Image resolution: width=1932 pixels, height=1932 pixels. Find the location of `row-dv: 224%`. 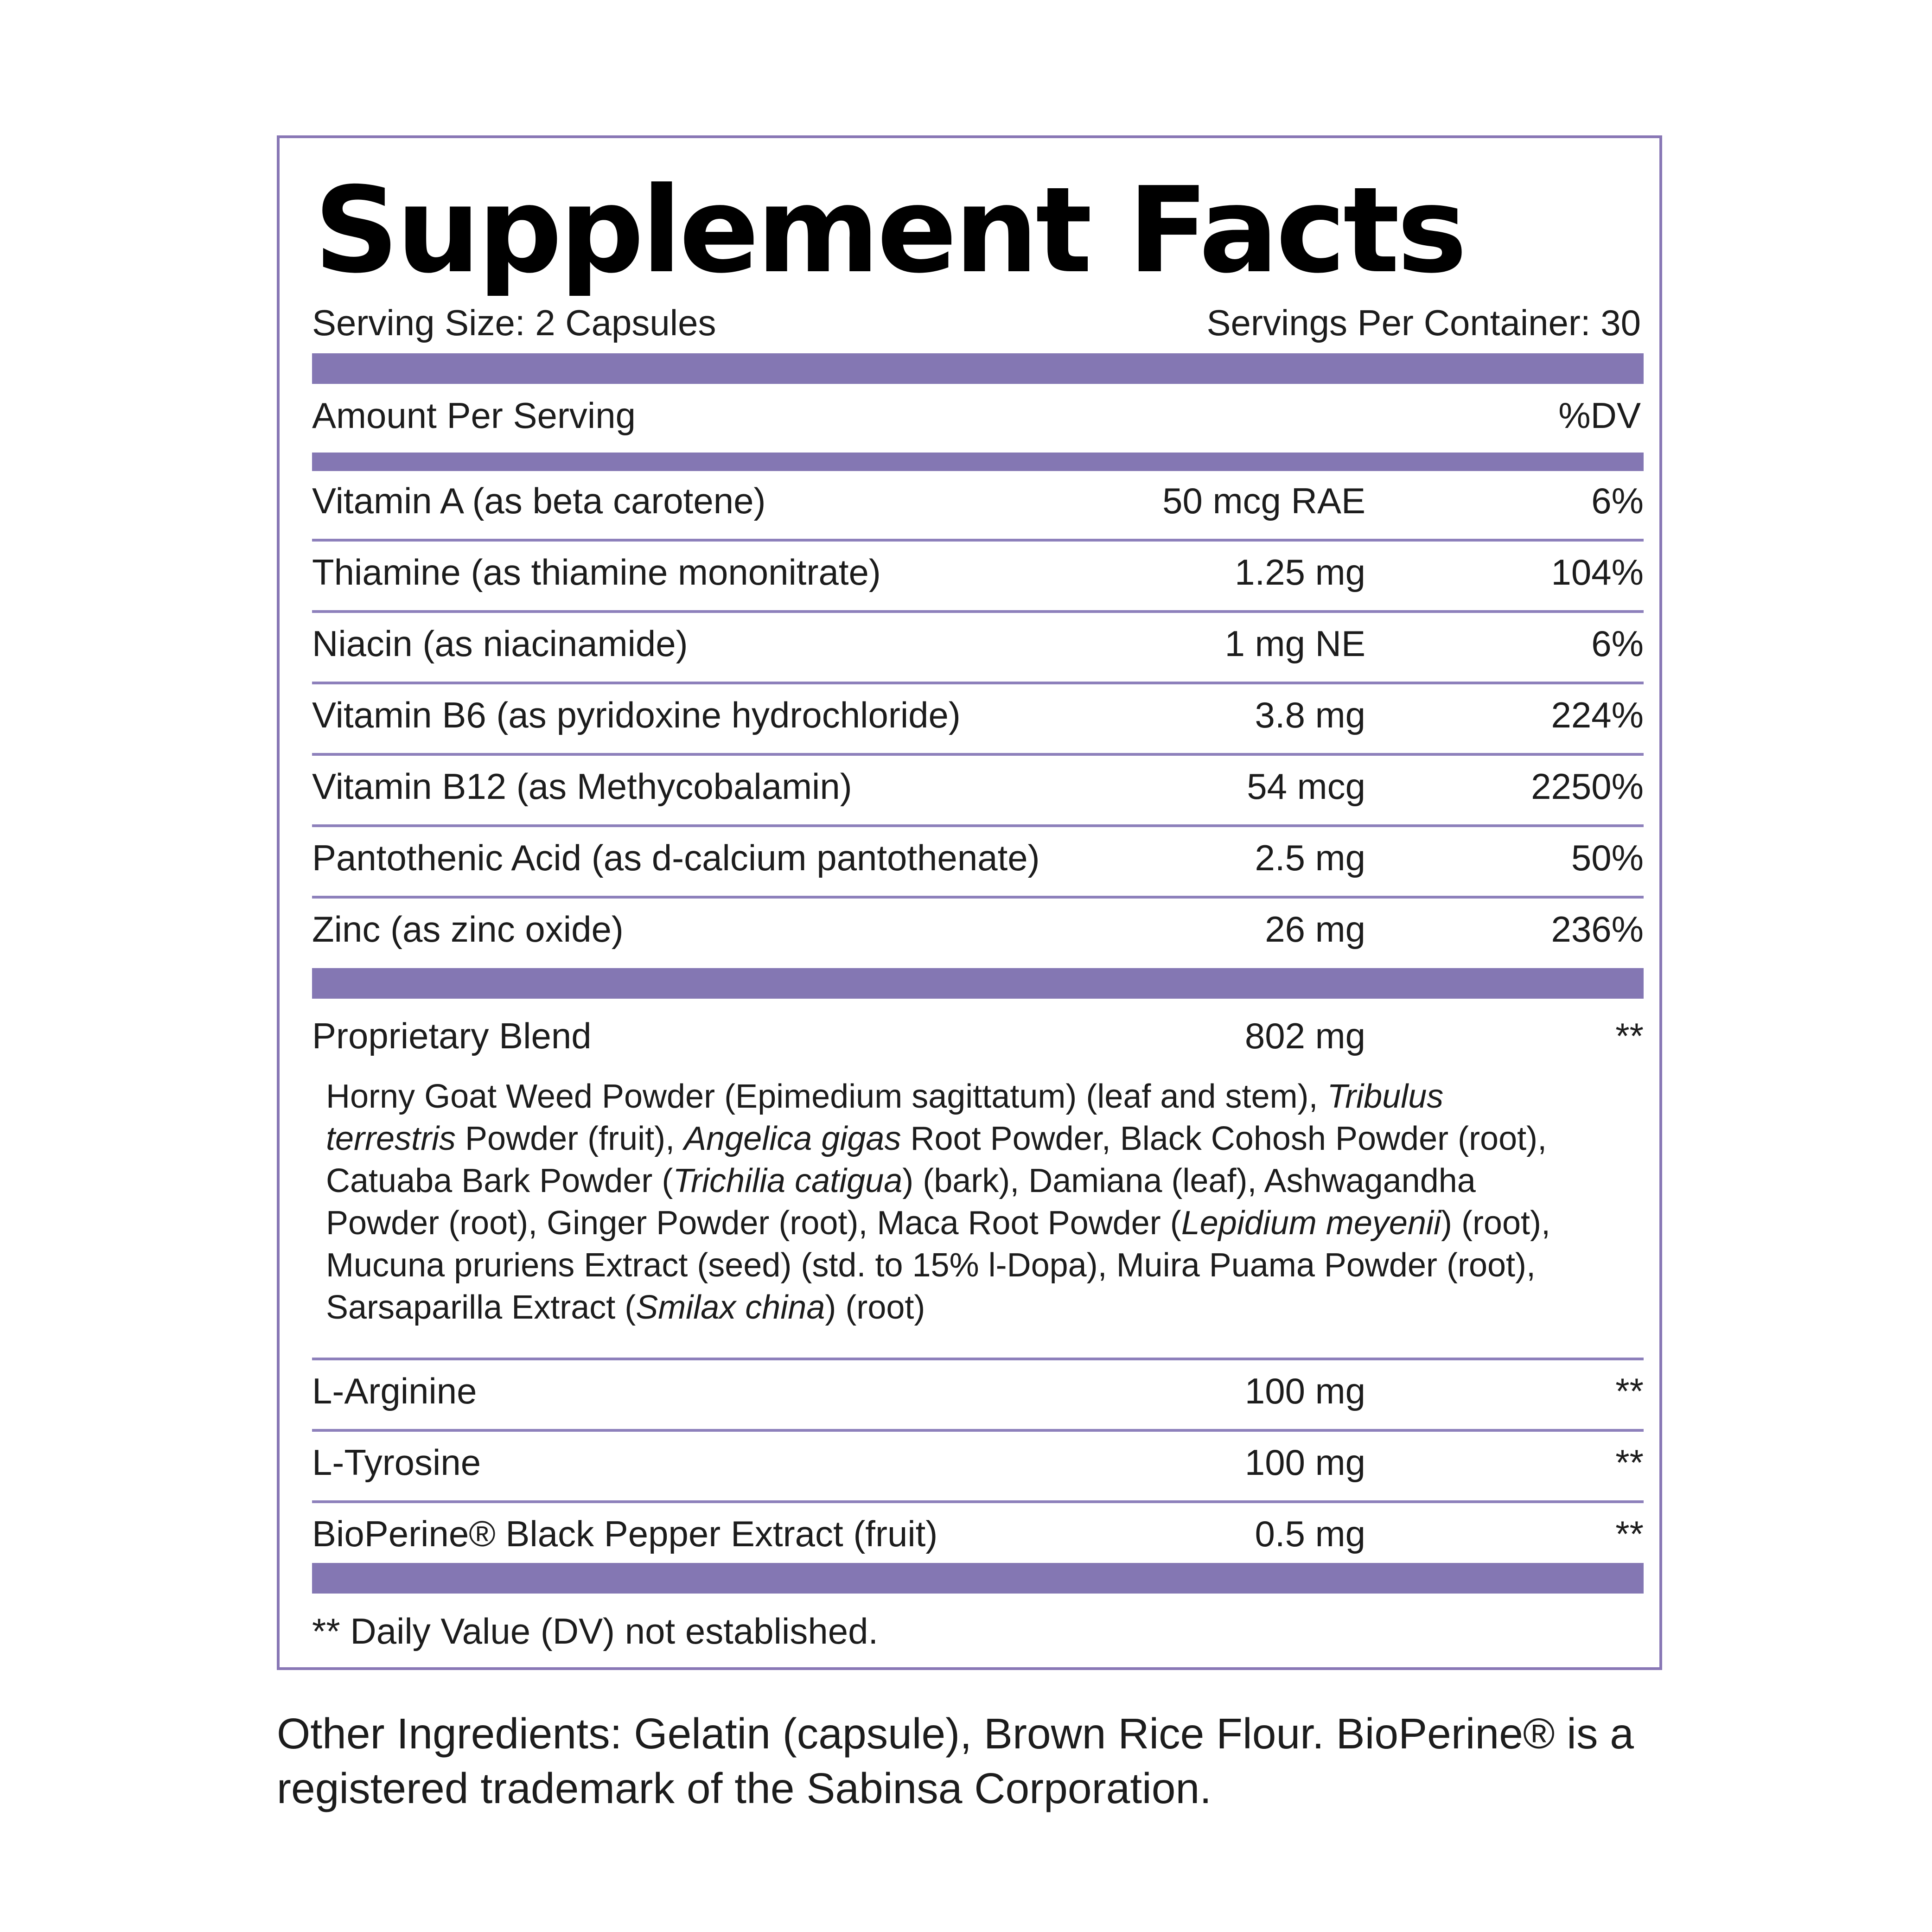

row-dv: 224% is located at coordinates (1598, 715).